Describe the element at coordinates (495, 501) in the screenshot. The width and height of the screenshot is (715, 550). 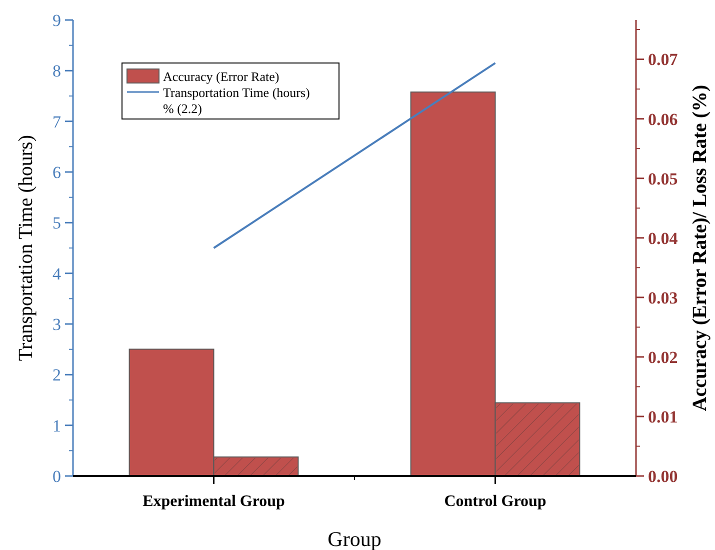
I see `x-tick-label: Control Group` at that location.